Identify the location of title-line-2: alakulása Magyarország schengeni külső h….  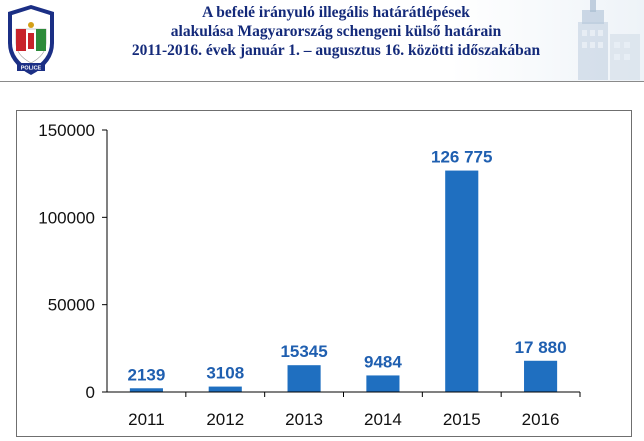
(336, 31).